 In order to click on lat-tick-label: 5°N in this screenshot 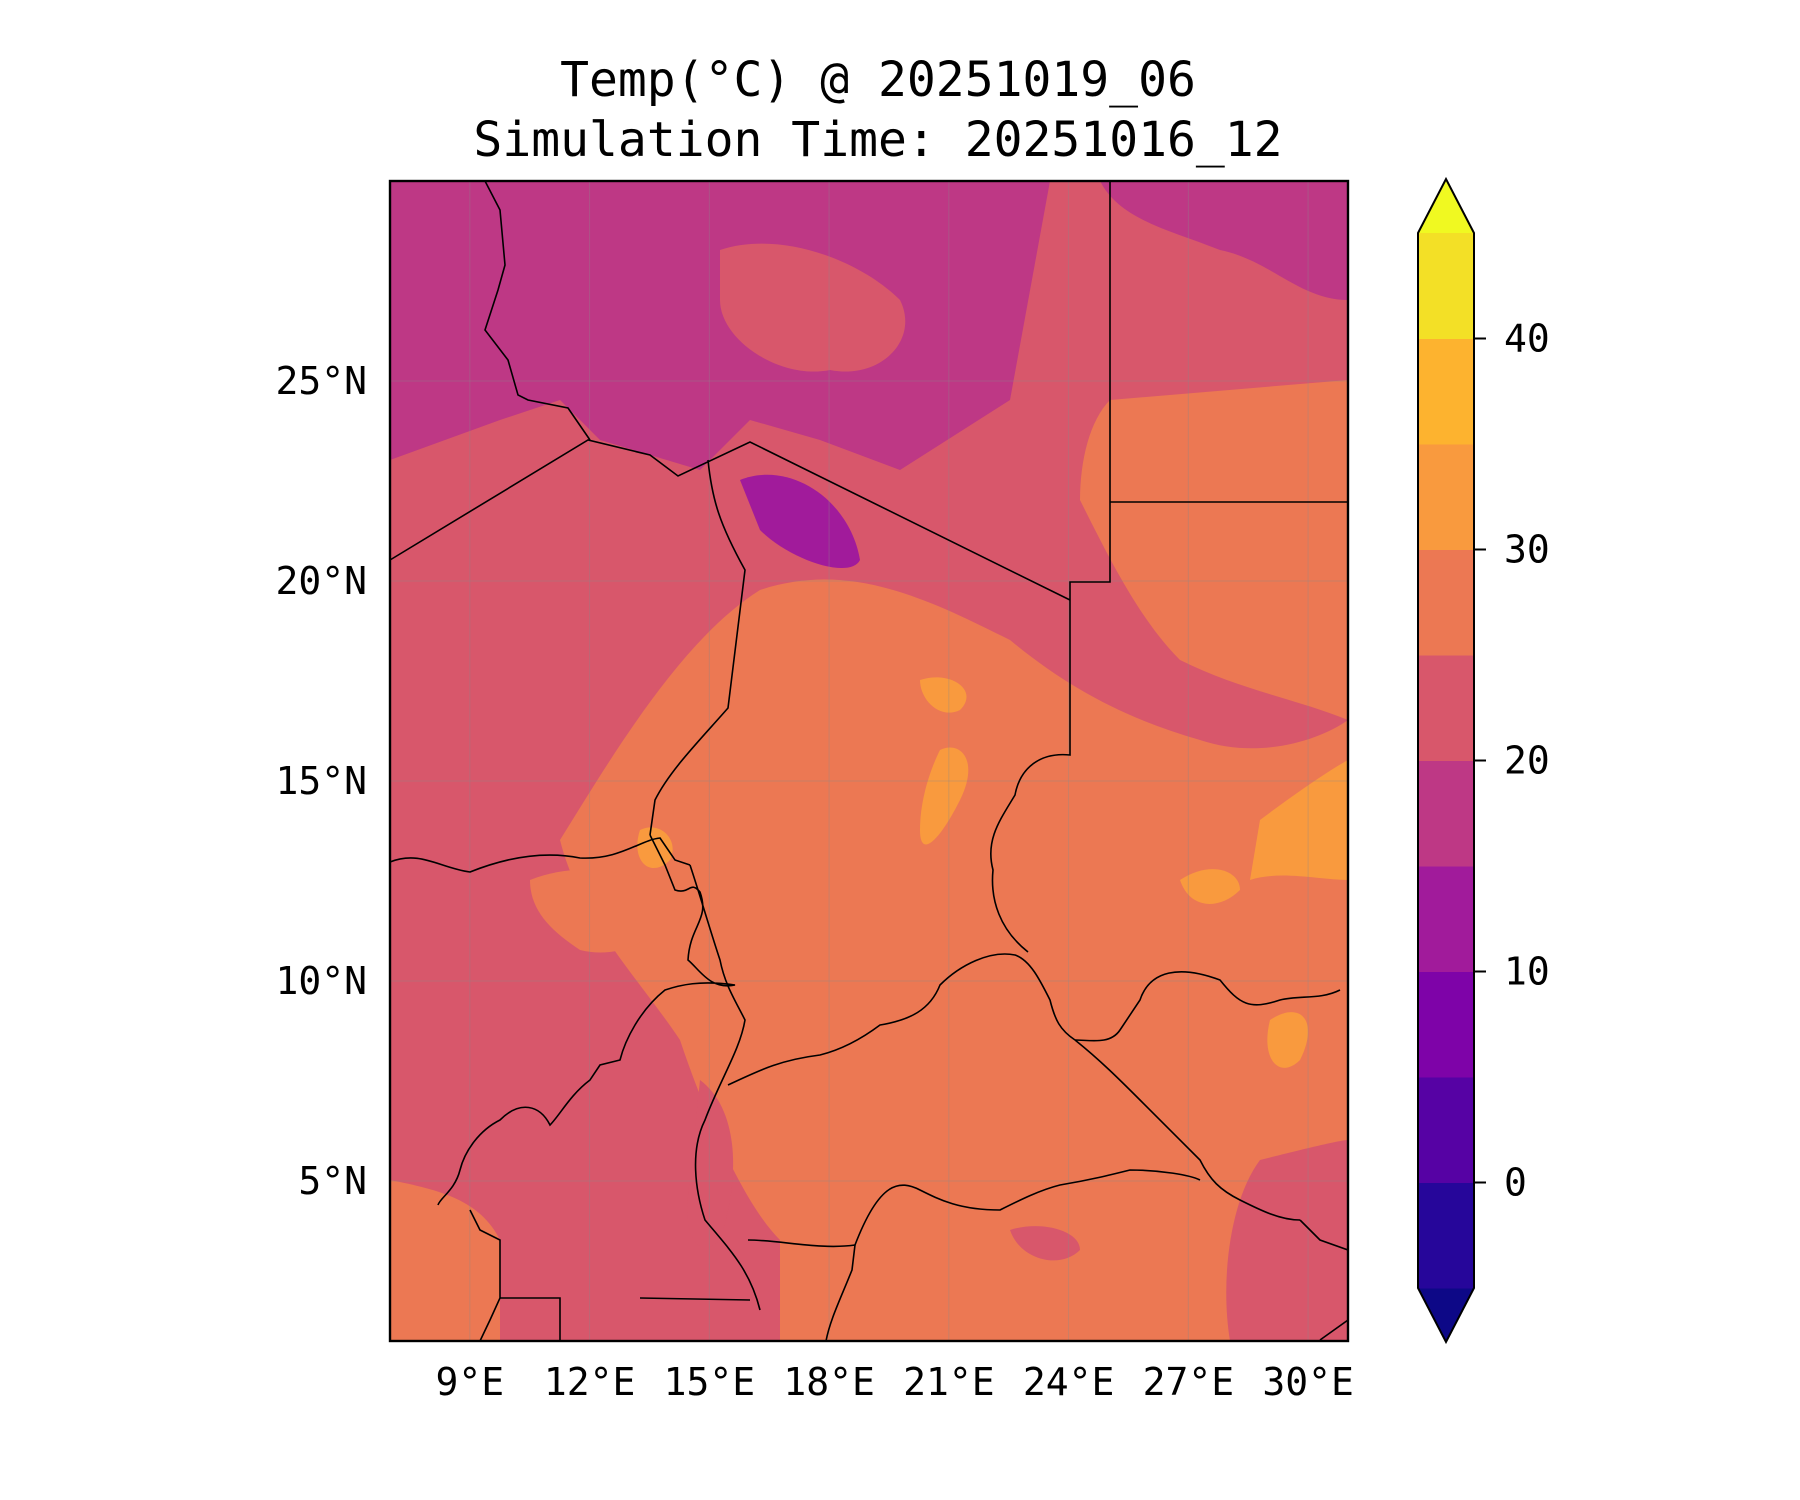, I will do `click(332, 1181)`.